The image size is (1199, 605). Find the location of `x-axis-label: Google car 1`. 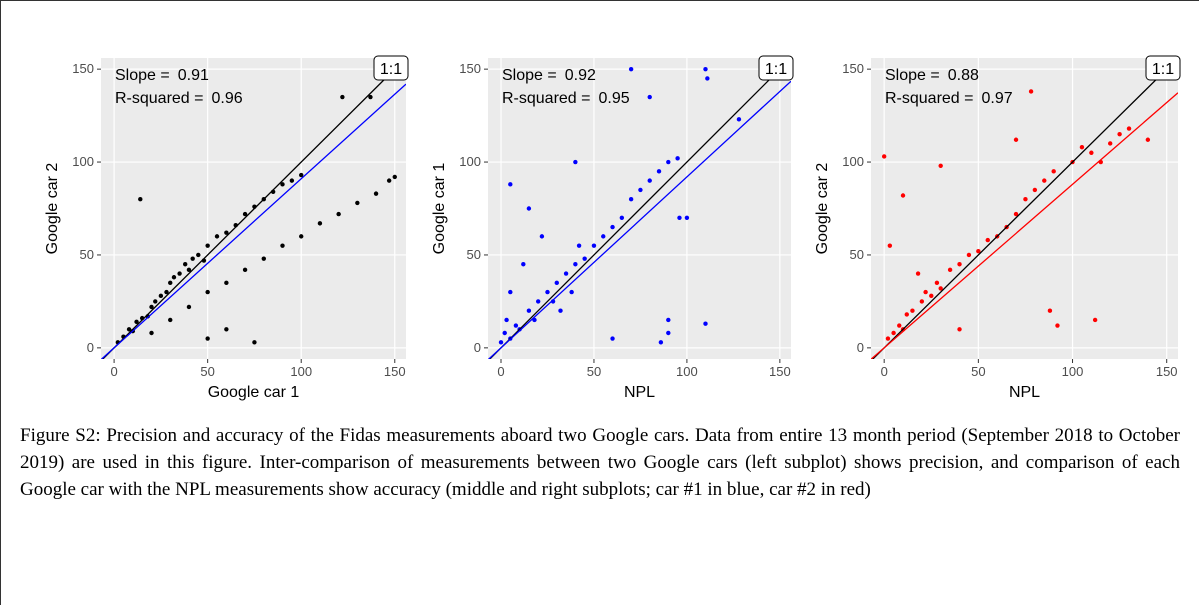

x-axis-label: Google car 1 is located at coordinates (254, 392).